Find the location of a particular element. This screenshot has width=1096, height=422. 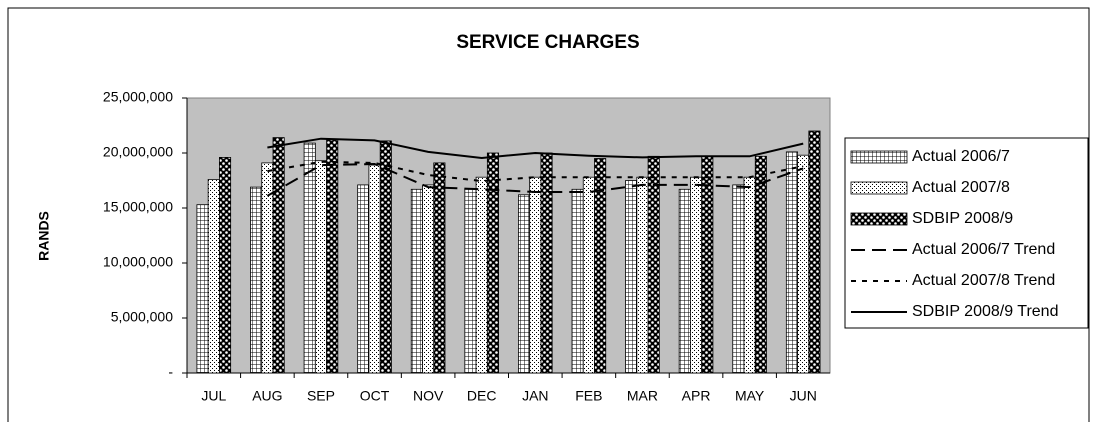

x-tick-label: JAN is located at coordinates (535, 396).